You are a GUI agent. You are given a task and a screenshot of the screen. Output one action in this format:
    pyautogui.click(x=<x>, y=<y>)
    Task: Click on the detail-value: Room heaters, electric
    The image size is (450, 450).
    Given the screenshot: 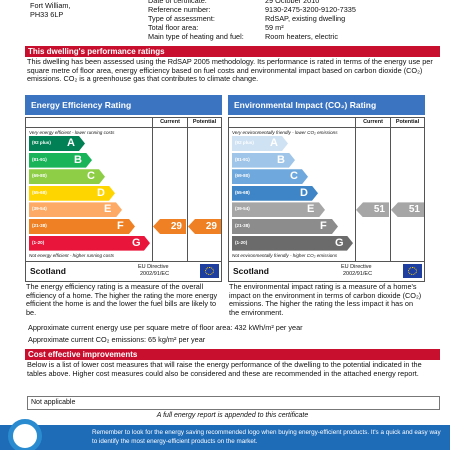 What is the action you would take?
    pyautogui.click(x=301, y=36)
    